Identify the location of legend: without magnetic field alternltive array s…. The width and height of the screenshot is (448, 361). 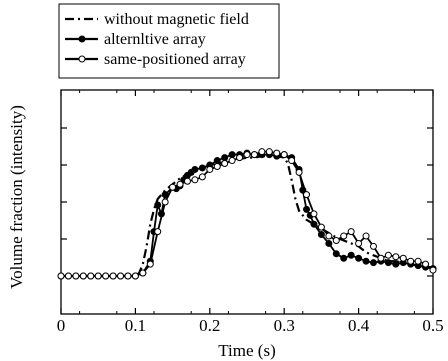
(169, 41).